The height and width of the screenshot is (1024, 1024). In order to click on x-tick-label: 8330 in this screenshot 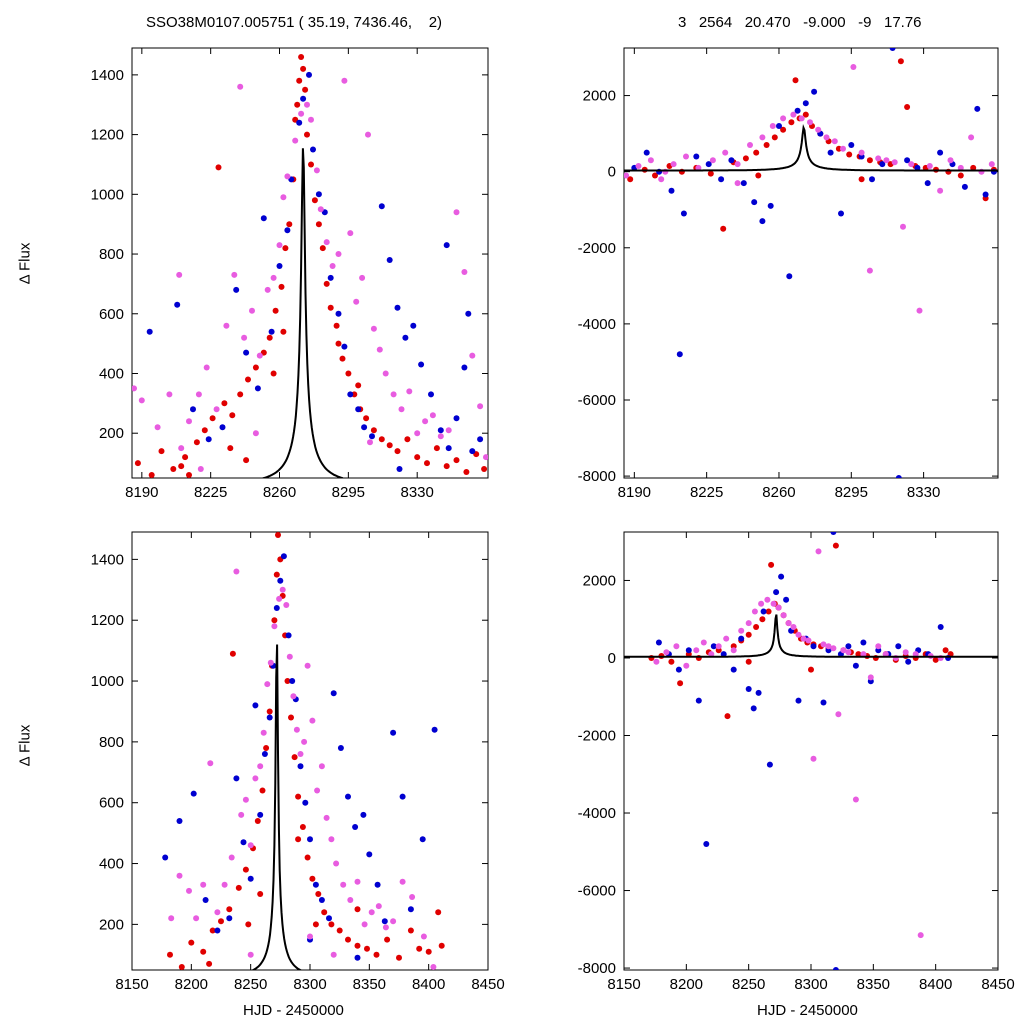, I will do `click(417, 492)`.